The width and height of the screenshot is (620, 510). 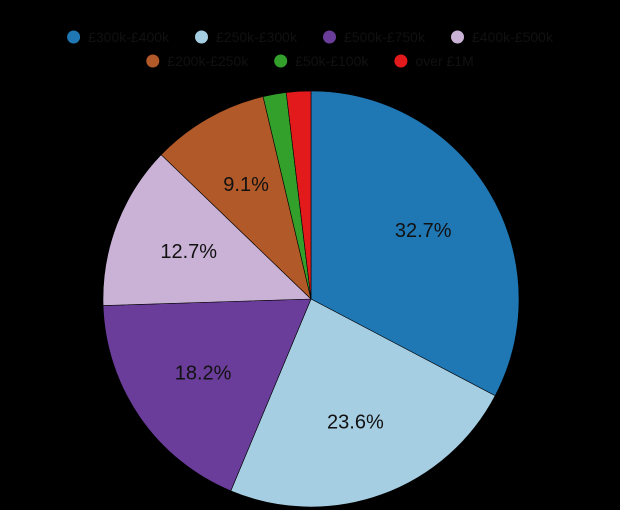 What do you see at coordinates (257, 37) in the screenshot?
I see `legend-label-250k-300k: £250k-£300k` at bounding box center [257, 37].